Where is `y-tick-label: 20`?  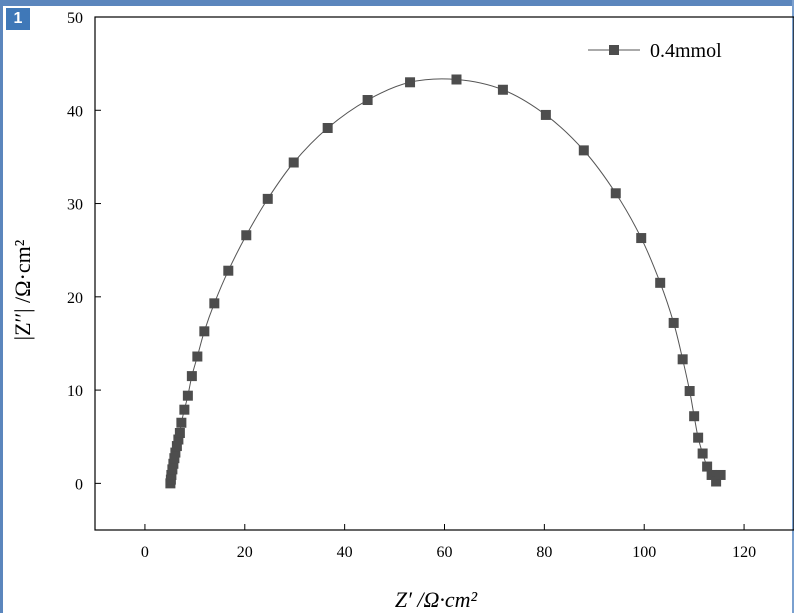
y-tick-label: 20 is located at coordinates (75, 298).